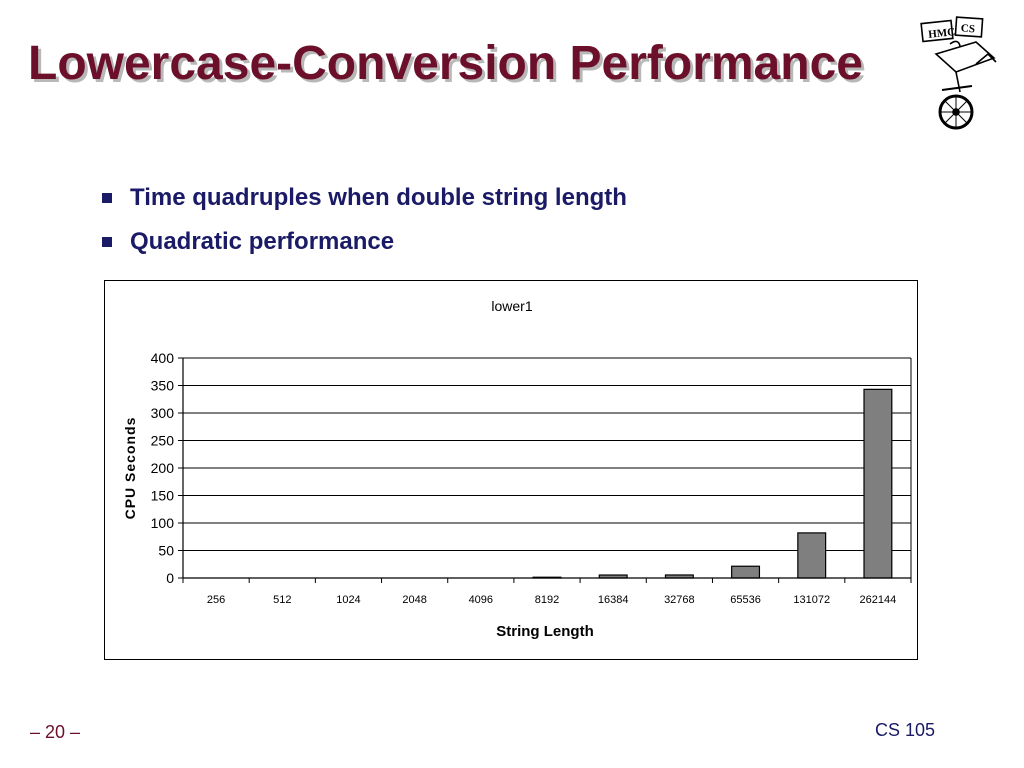  Describe the element at coordinates (545, 631) in the screenshot. I see `x-axis-label: String Length` at that location.